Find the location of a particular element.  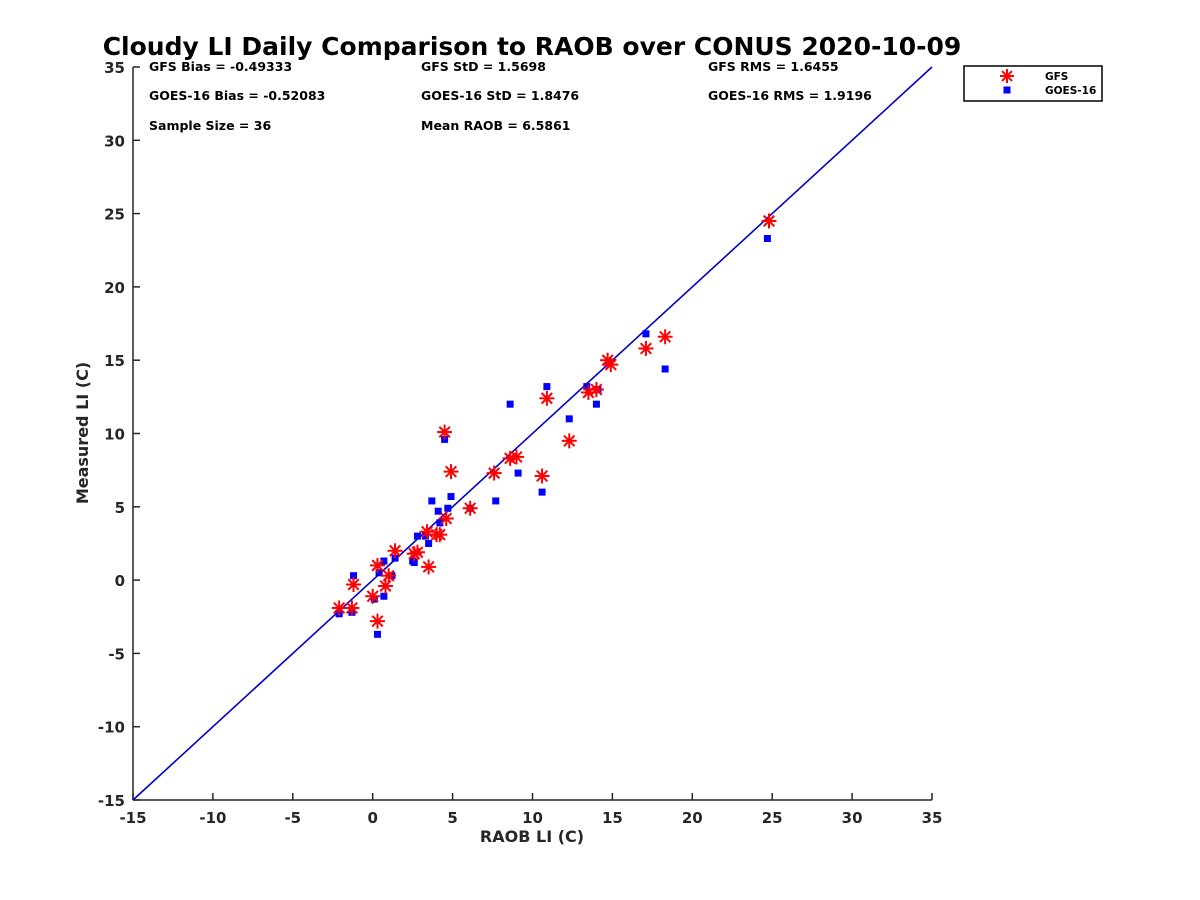

legend: GFS GOES-16 is located at coordinates (1033, 83).